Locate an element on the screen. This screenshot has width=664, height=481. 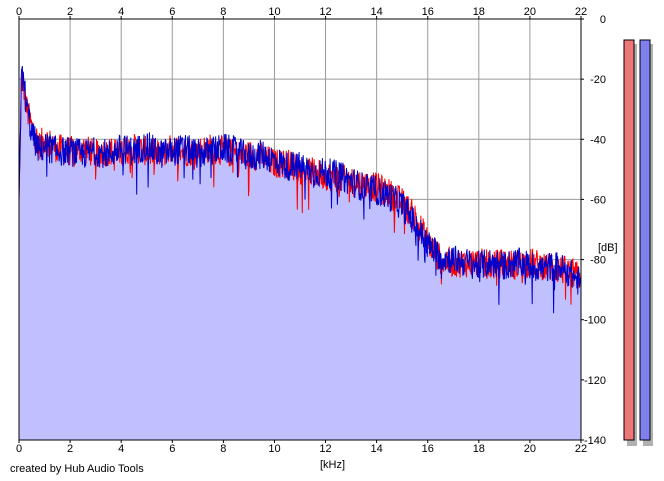
y-tick-label: -40 is located at coordinates (598, 140).